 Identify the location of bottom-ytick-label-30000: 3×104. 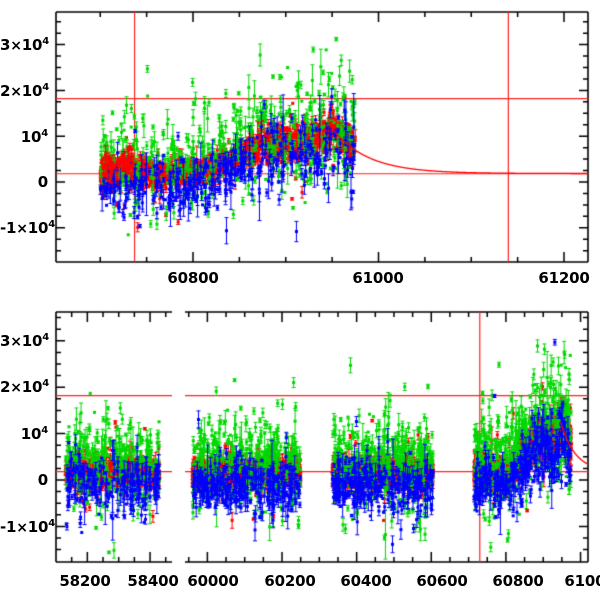
(25, 341).